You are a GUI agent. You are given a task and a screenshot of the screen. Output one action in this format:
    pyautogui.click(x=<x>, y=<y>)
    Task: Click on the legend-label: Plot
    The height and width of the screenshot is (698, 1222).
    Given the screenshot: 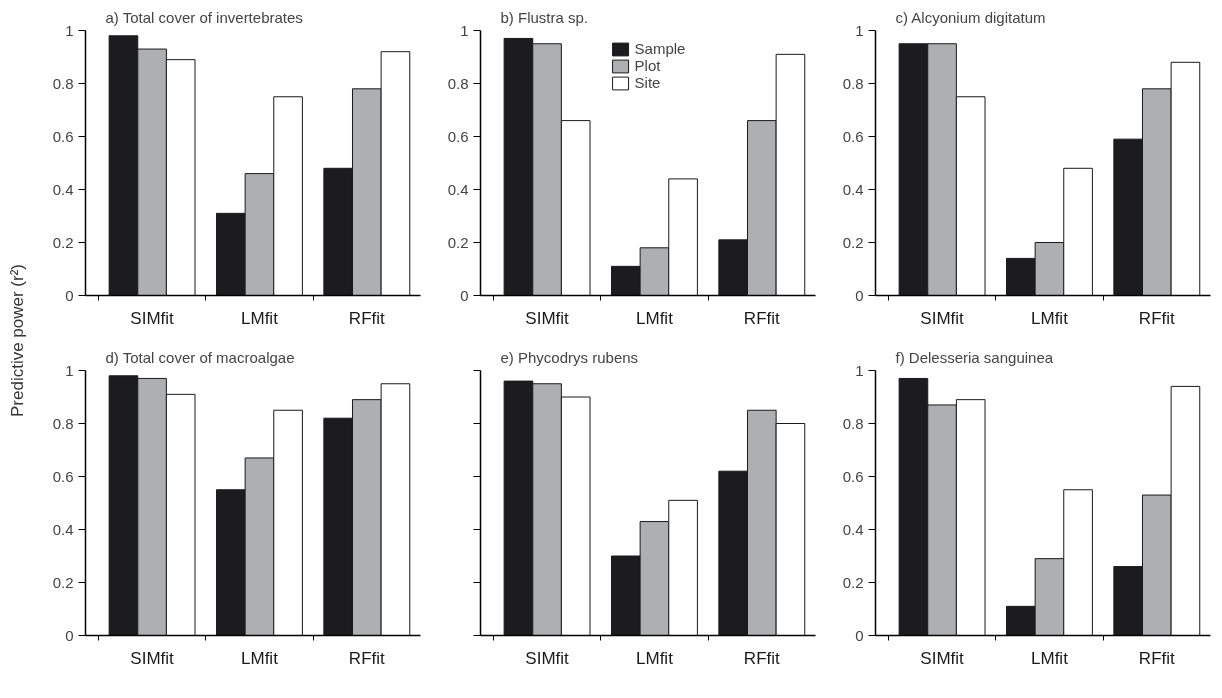 What is the action you would take?
    pyautogui.click(x=647, y=65)
    